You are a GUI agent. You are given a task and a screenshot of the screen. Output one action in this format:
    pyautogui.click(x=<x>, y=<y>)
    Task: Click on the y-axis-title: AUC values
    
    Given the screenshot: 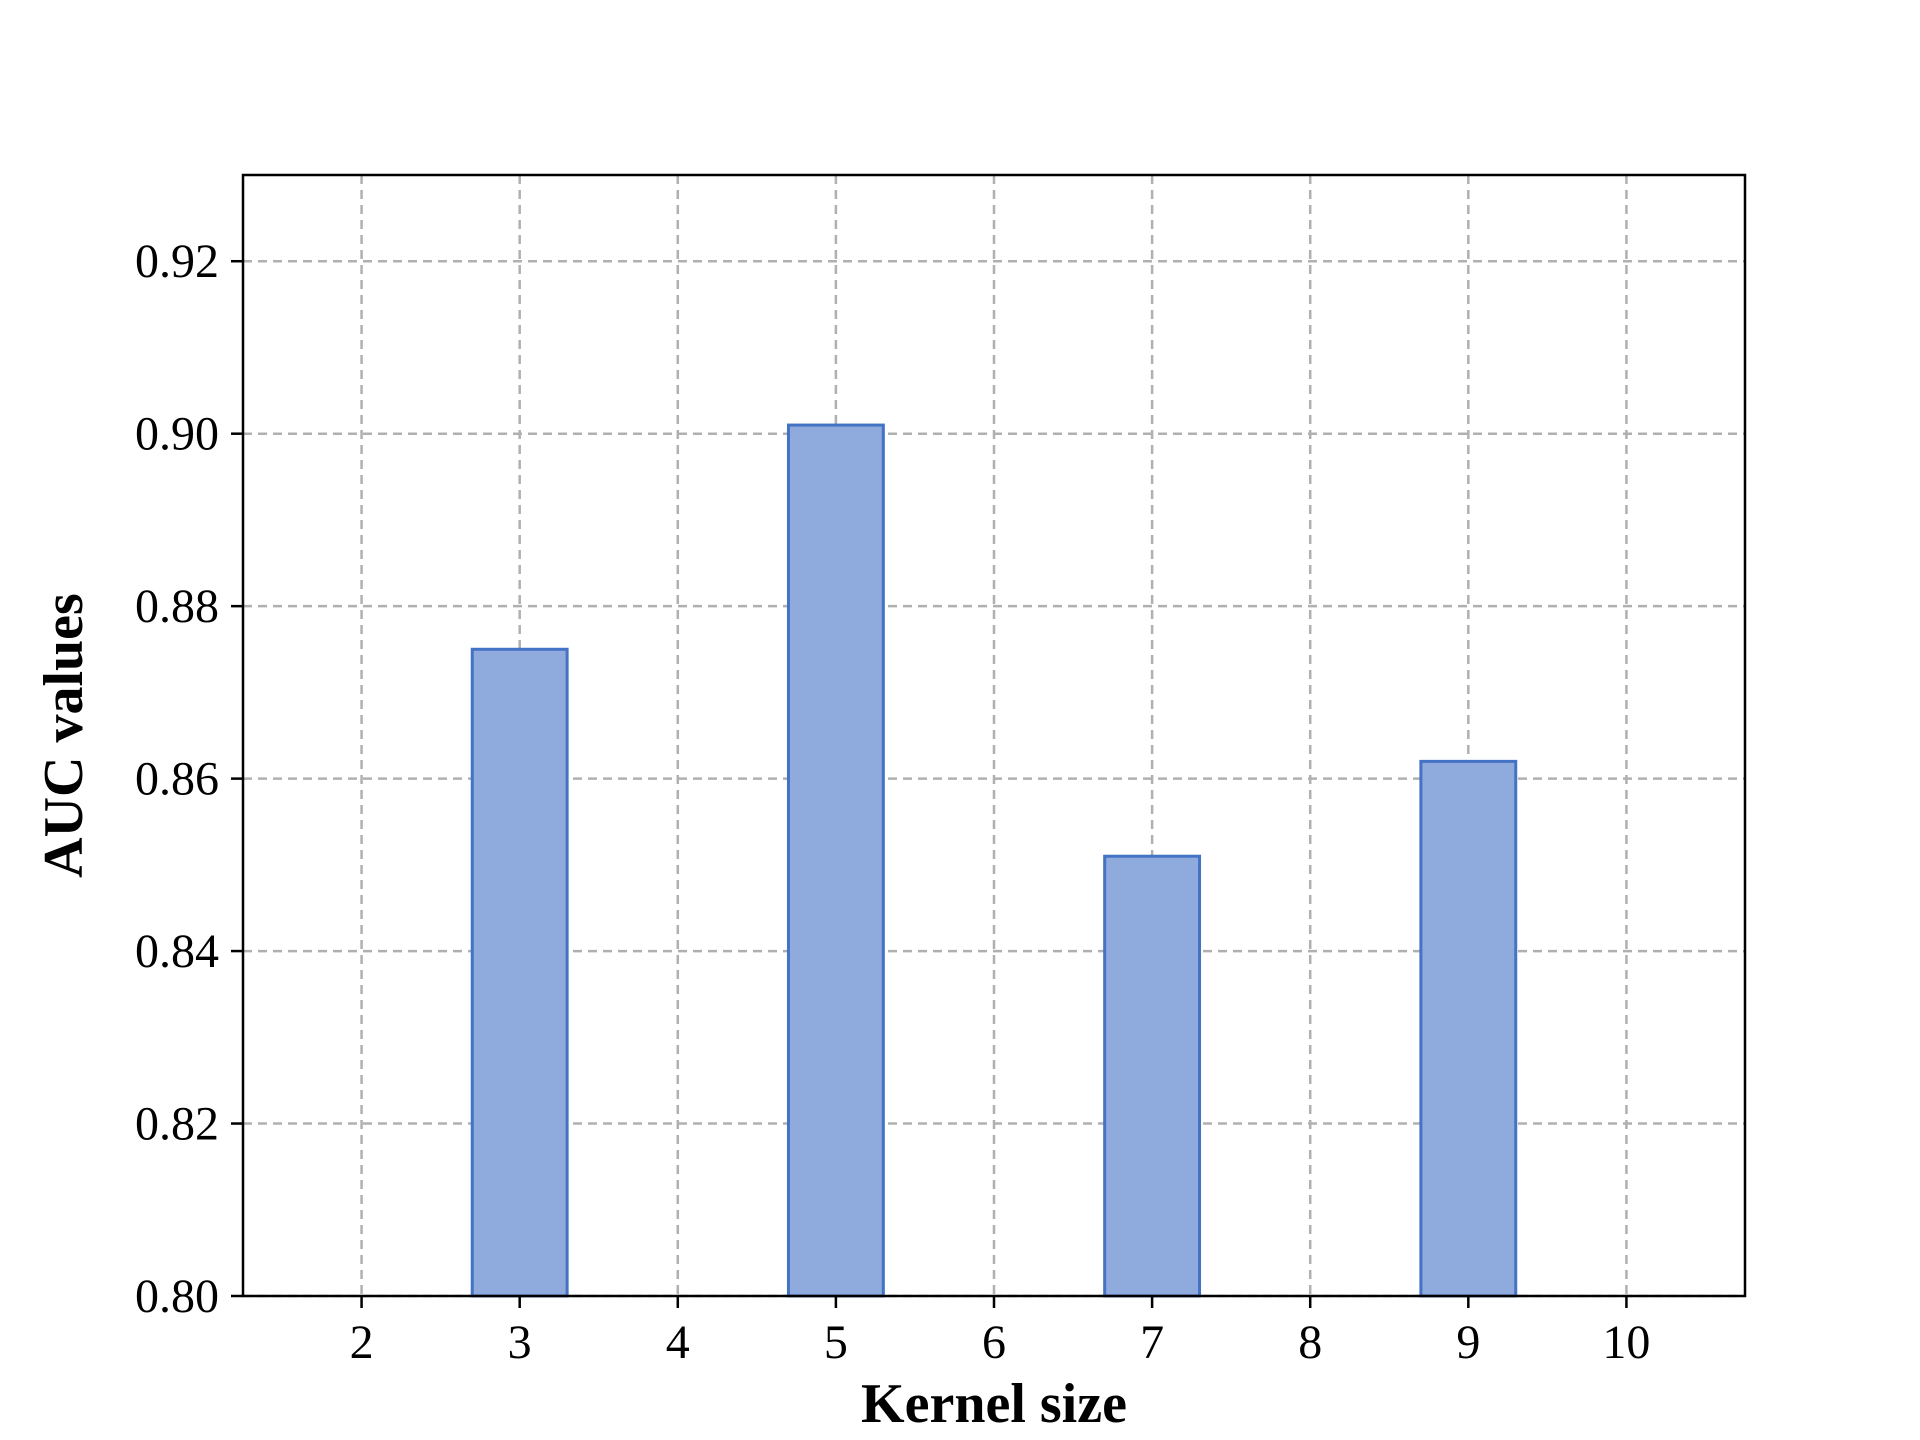 What is the action you would take?
    pyautogui.click(x=64, y=735)
    